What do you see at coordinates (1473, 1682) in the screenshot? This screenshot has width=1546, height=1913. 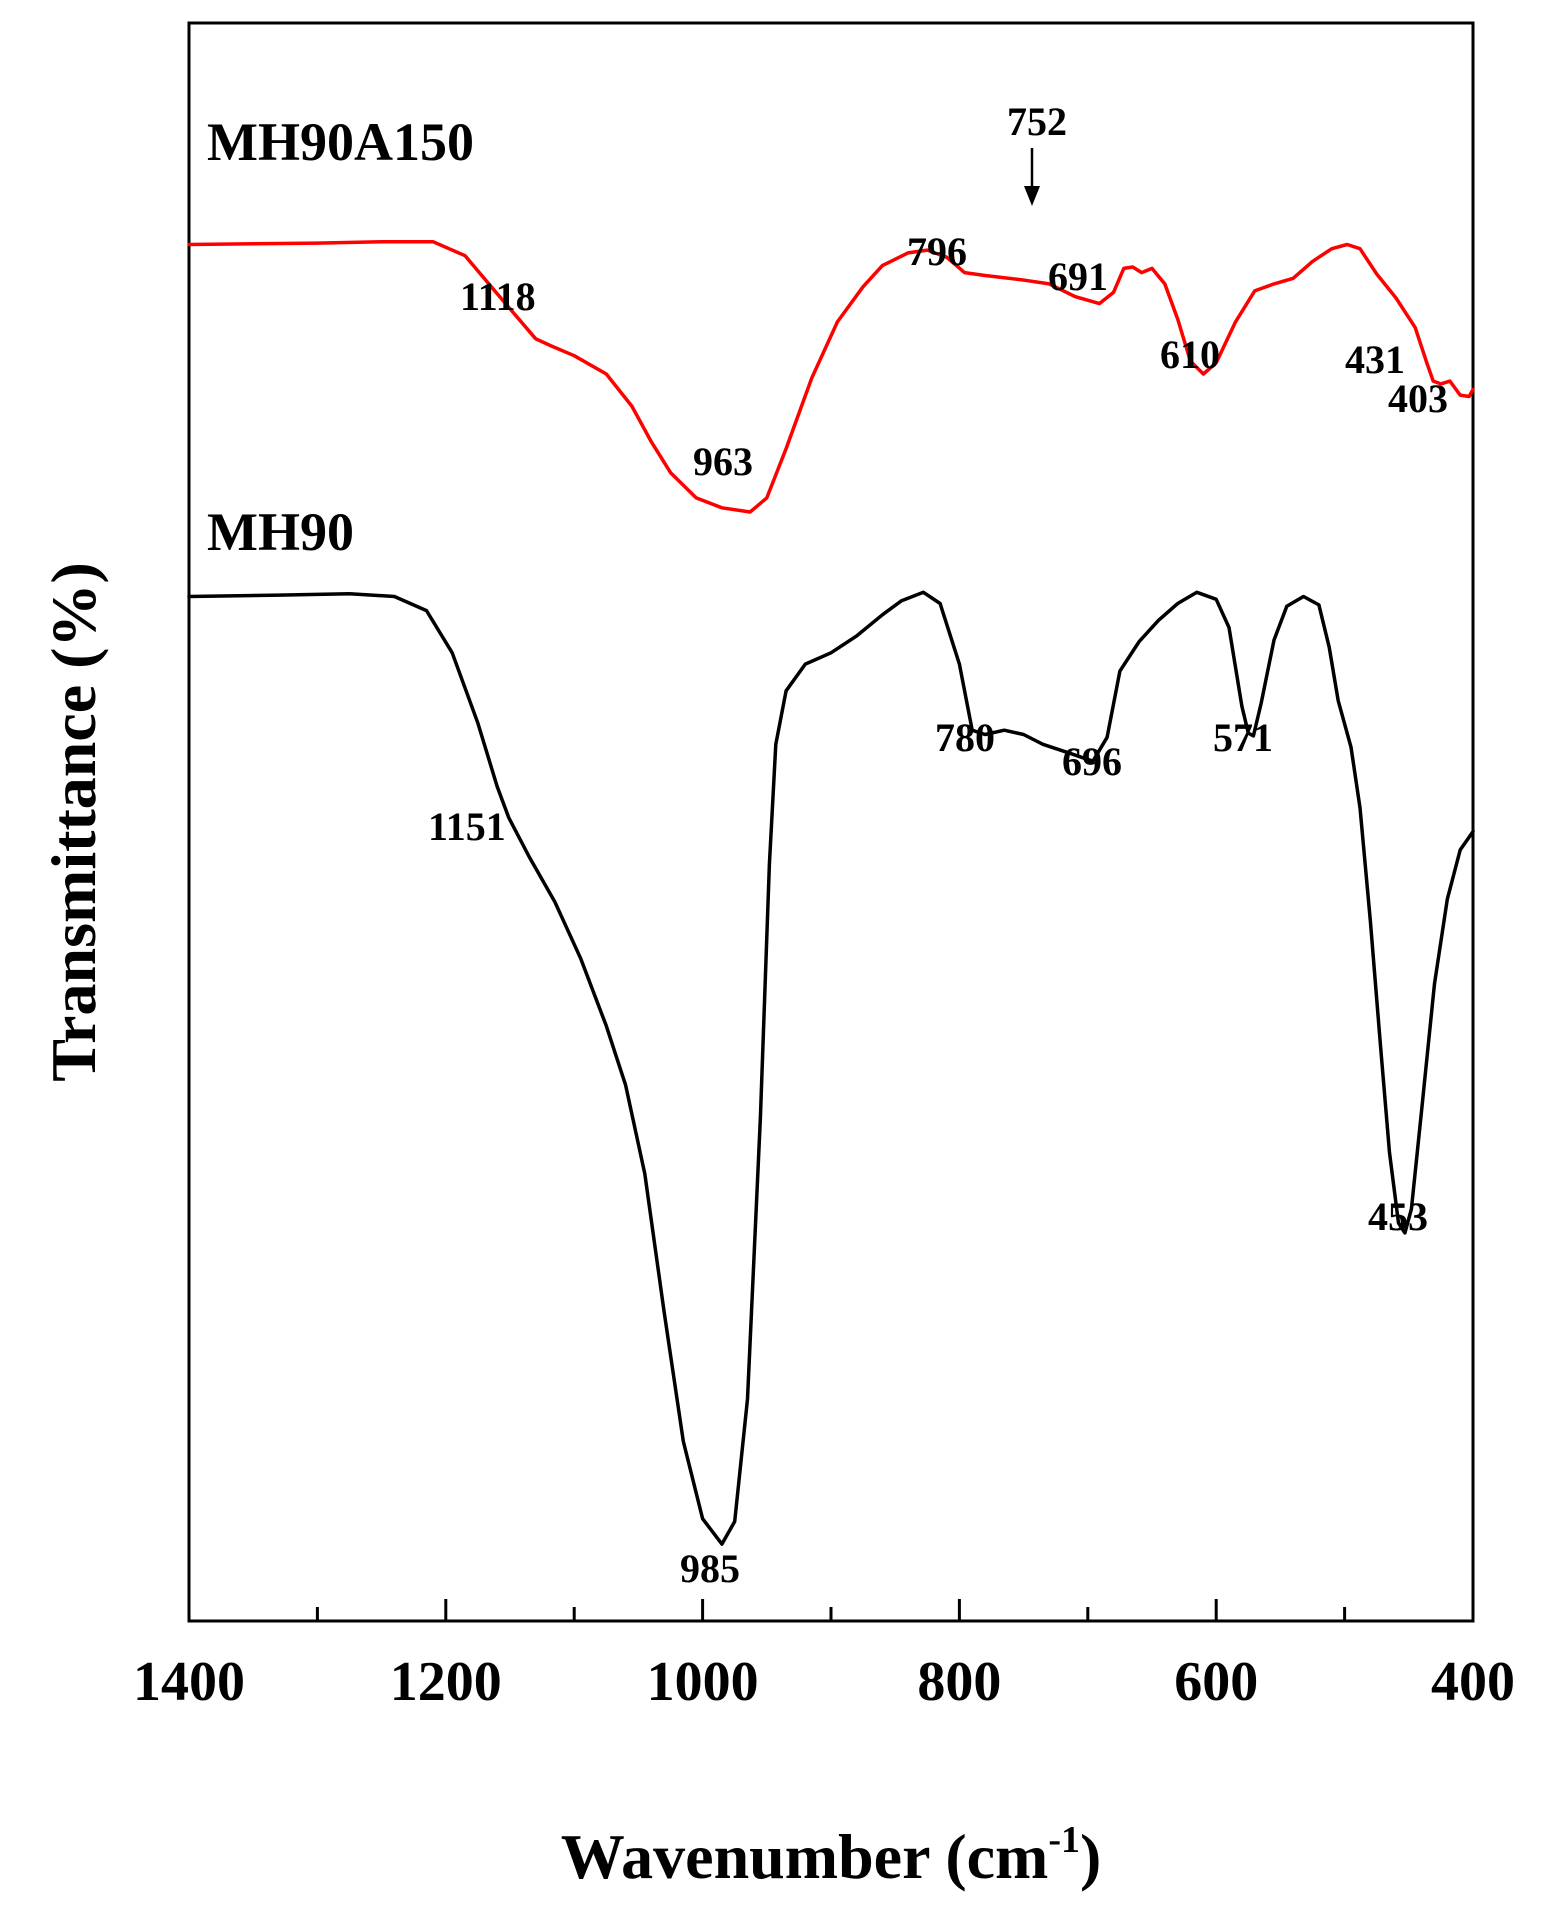 I see `x-tick-label-400: 400` at bounding box center [1473, 1682].